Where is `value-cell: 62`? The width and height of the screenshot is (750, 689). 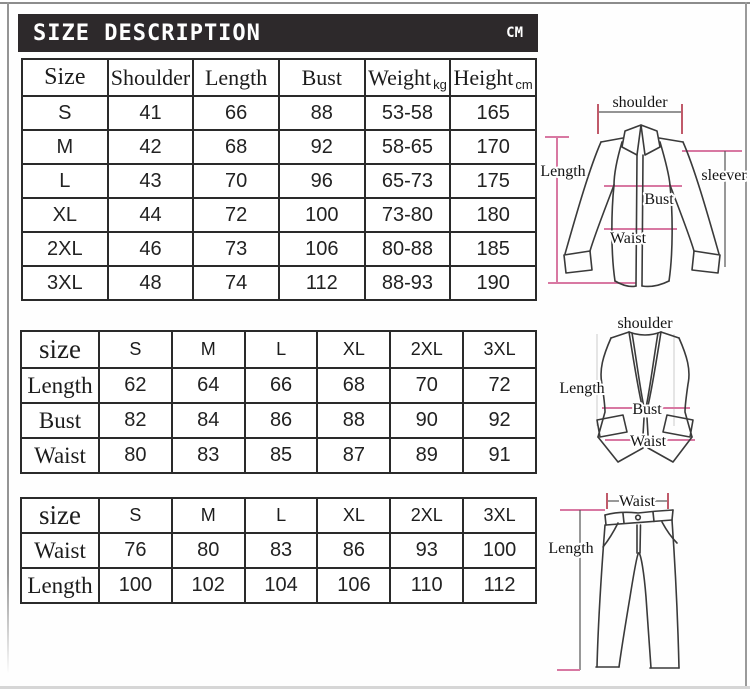 value-cell: 62 is located at coordinates (135, 385).